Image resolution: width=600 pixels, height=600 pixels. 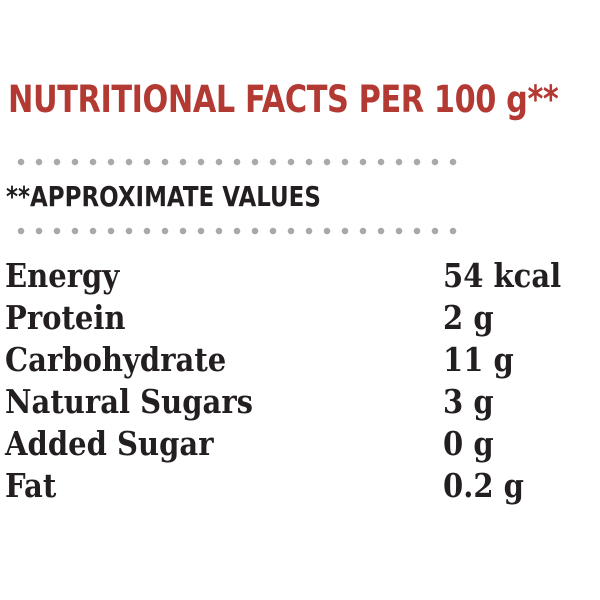 What do you see at coordinates (468, 443) in the screenshot?
I see `nutrient-value: 0 g` at bounding box center [468, 443].